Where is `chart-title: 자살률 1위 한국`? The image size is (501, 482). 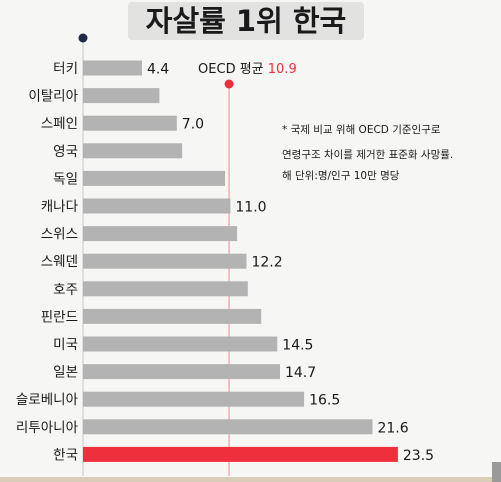
chart-title: 자살률 1위 한국 is located at coordinates (246, 21).